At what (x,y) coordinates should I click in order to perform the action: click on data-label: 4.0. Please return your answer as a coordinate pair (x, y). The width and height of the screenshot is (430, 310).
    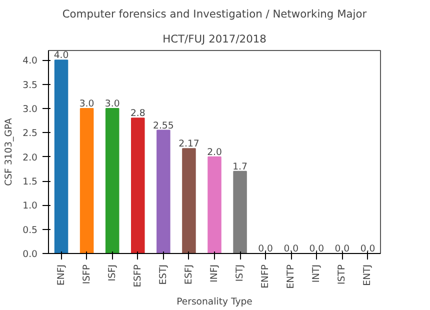
    Looking at the image, I should click on (61, 56).